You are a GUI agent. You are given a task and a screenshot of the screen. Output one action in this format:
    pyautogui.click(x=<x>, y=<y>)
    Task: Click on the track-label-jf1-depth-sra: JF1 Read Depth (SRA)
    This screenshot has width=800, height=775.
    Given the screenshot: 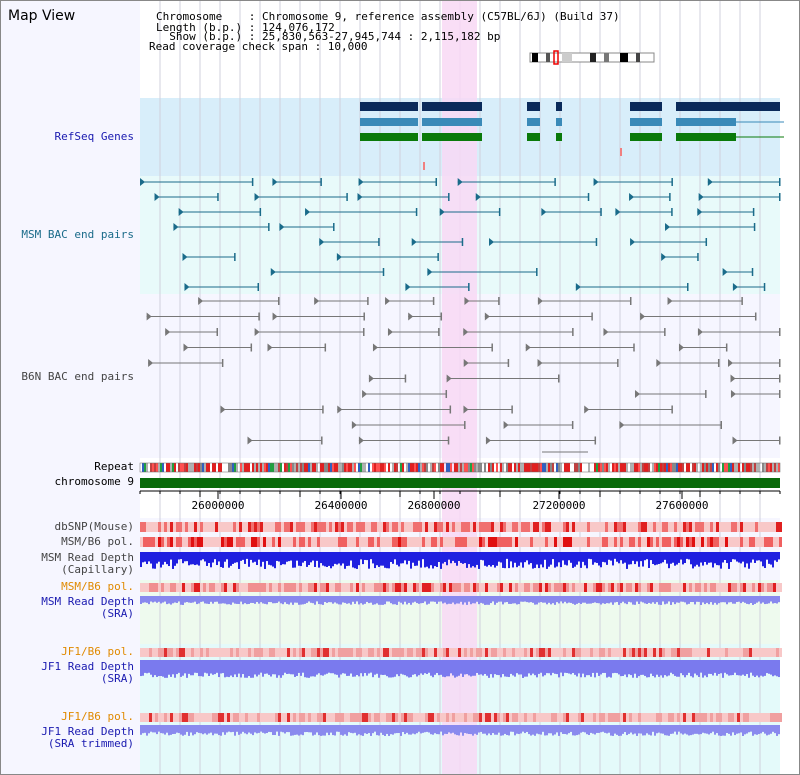 What is the action you would take?
    pyautogui.click(x=87, y=672)
    